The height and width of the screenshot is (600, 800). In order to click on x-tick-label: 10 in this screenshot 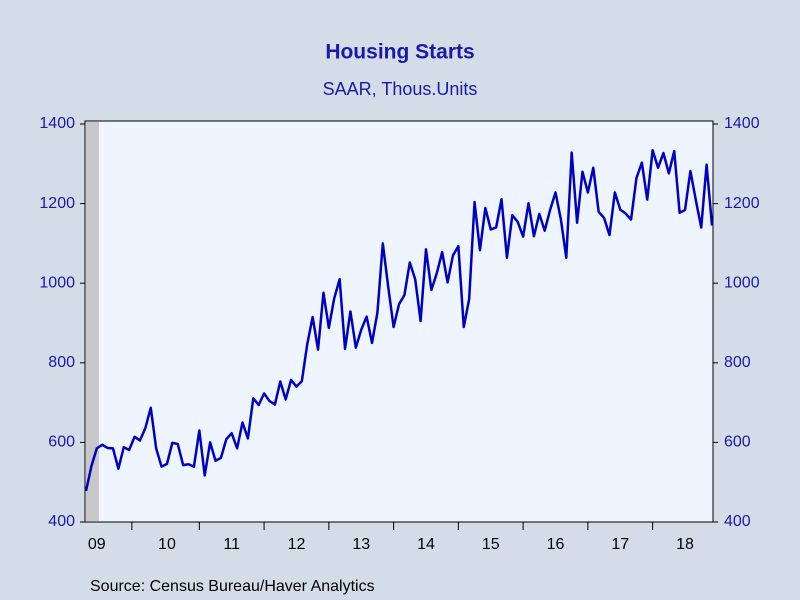, I will do `click(167, 544)`.